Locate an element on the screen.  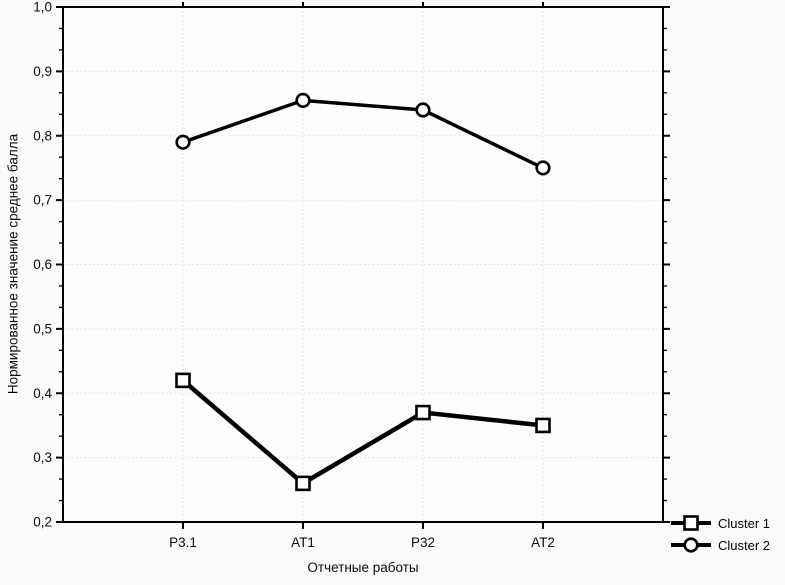
y-tick-label: 0,5 is located at coordinates (42, 328).